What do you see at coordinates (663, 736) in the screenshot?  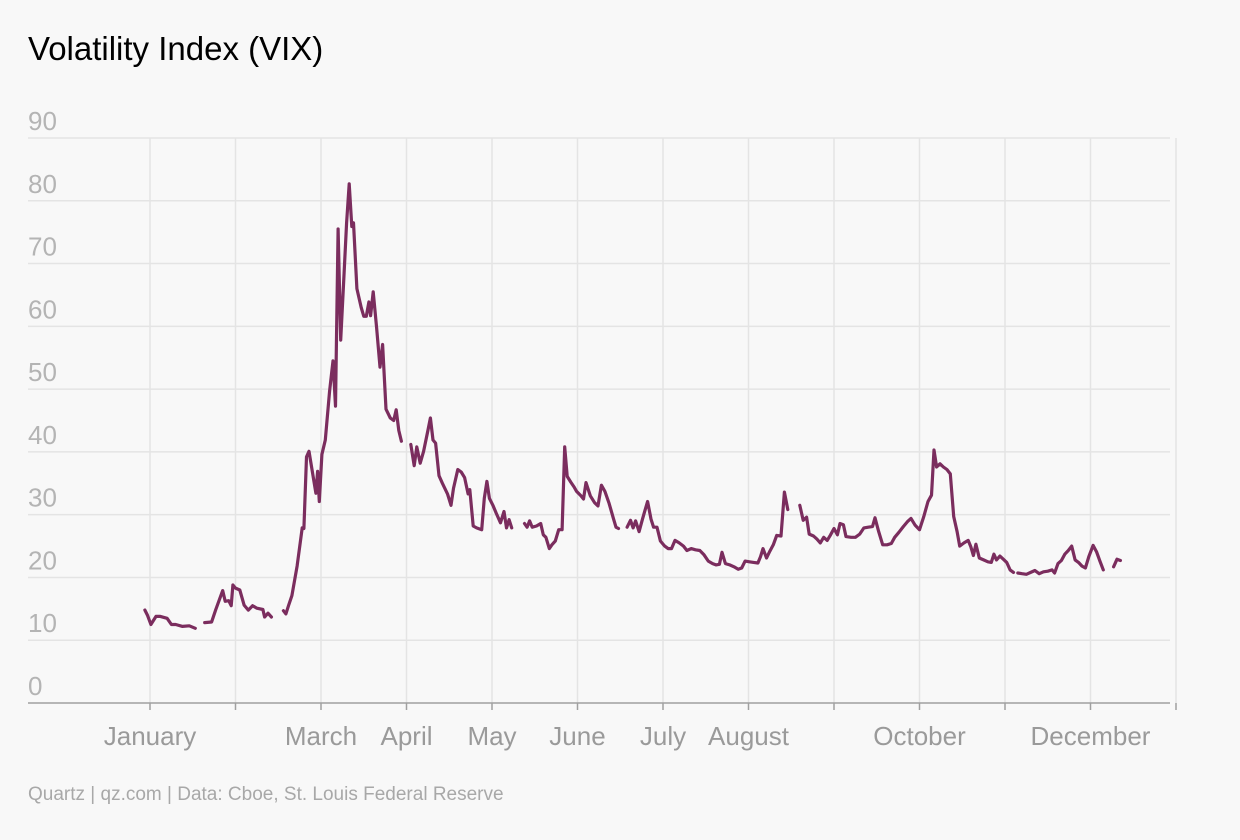 I see `x-tick-label: July` at bounding box center [663, 736].